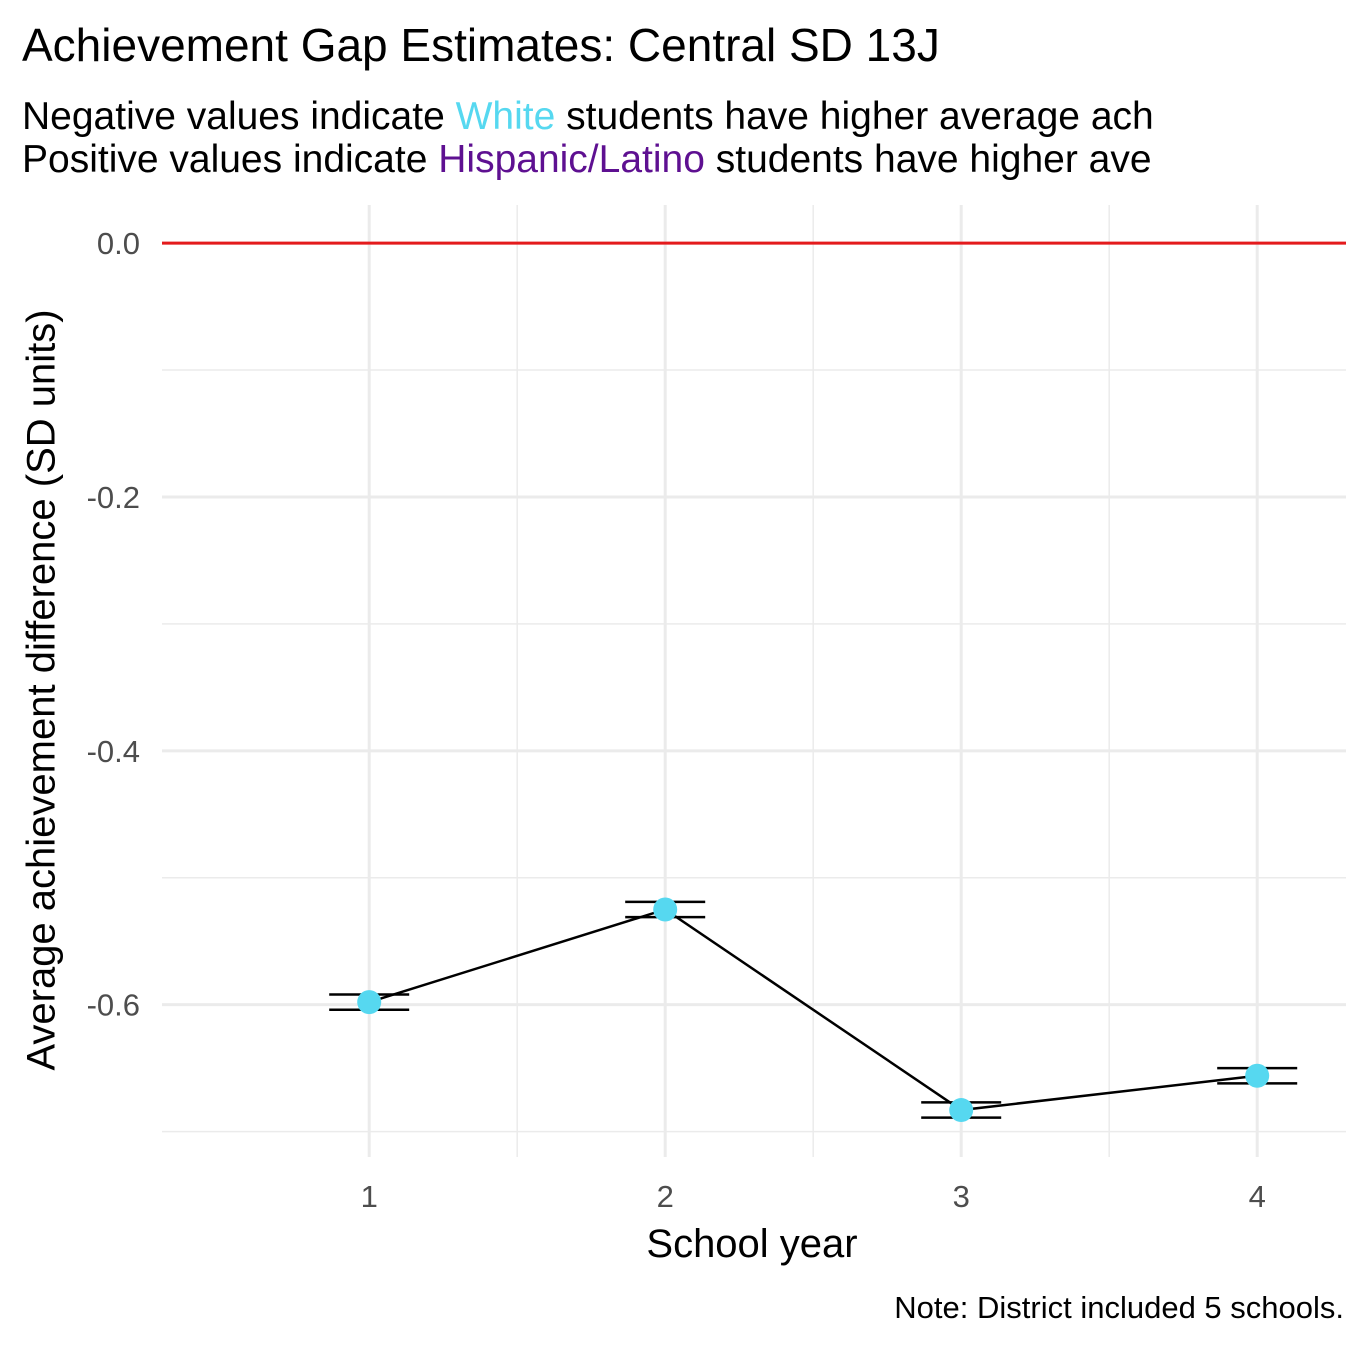 The width and height of the screenshot is (1368, 1350). What do you see at coordinates (961, 1196) in the screenshot?
I see `x-tick-label: 3` at bounding box center [961, 1196].